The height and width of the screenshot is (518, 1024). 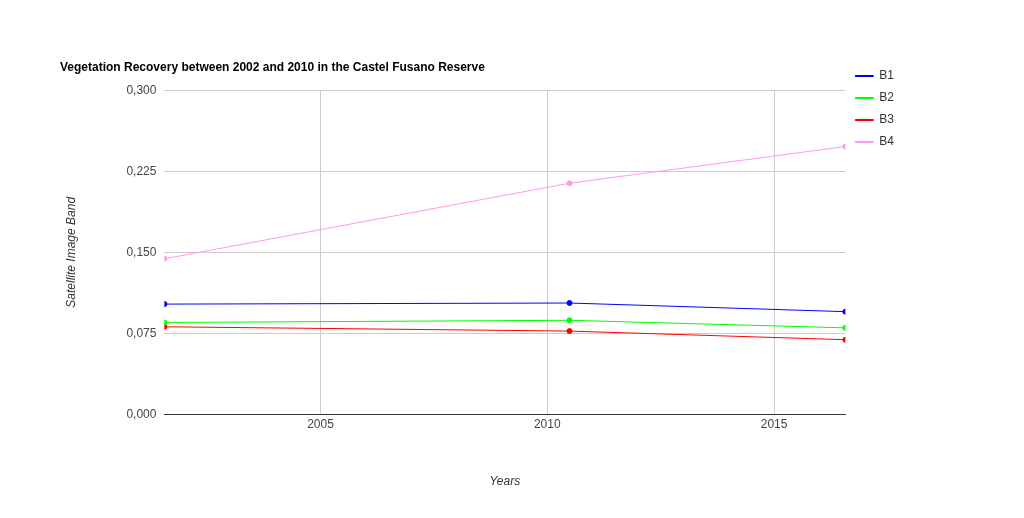 What do you see at coordinates (141, 89) in the screenshot?
I see `y-tick-label: 0,300` at bounding box center [141, 89].